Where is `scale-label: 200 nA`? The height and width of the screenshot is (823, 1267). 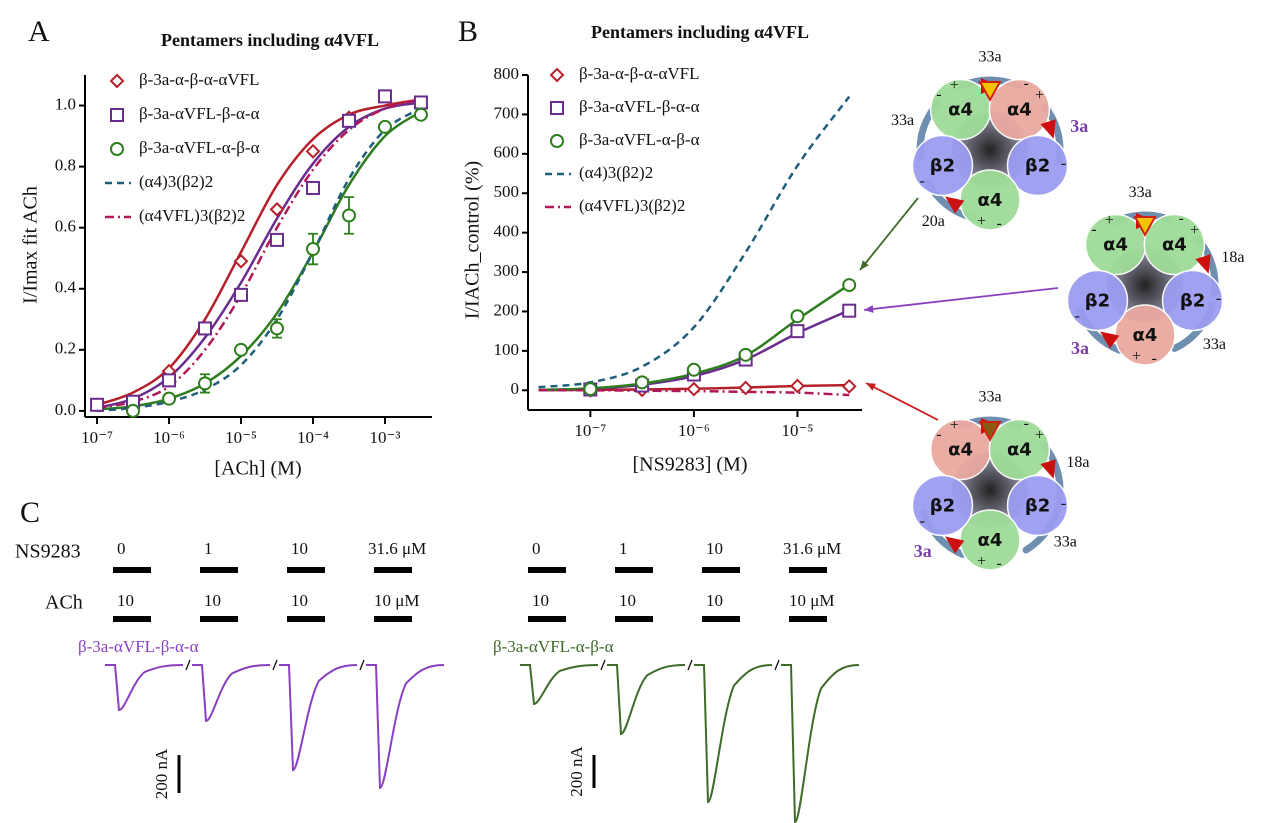
scale-label: 200 nA is located at coordinates (576, 771).